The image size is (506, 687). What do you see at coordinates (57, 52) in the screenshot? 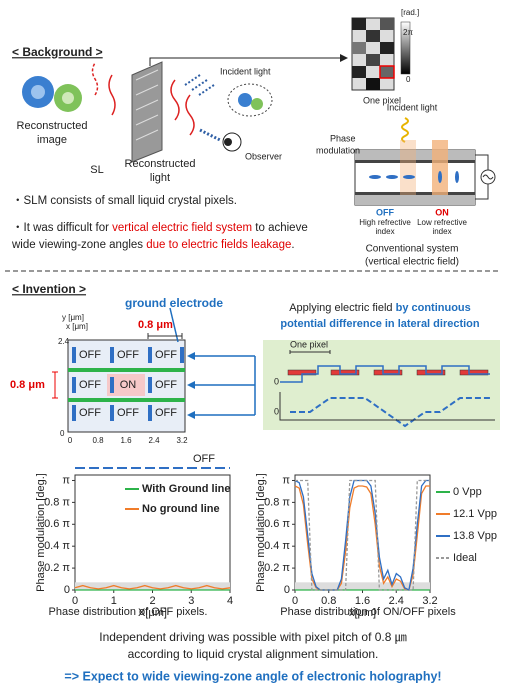
I see `heading: < Background >` at bounding box center [57, 52].